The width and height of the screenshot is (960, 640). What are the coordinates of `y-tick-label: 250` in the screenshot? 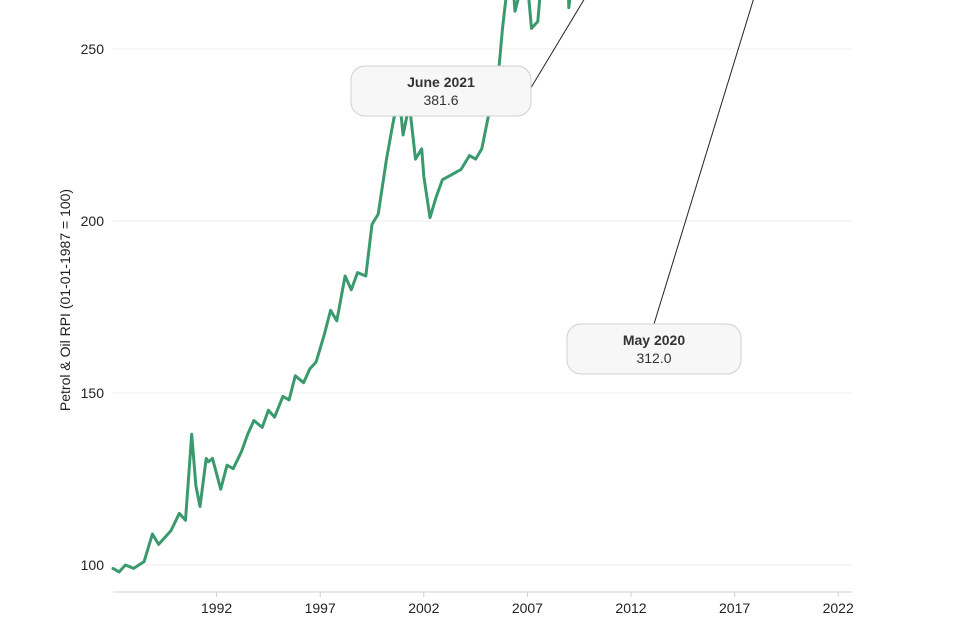 It's located at (93, 49).